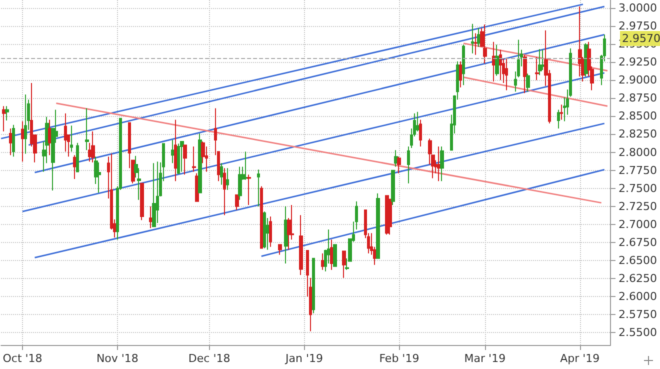  What do you see at coordinates (638, 116) in the screenshot?
I see `y-tick-label: 2.8500` at bounding box center [638, 116].